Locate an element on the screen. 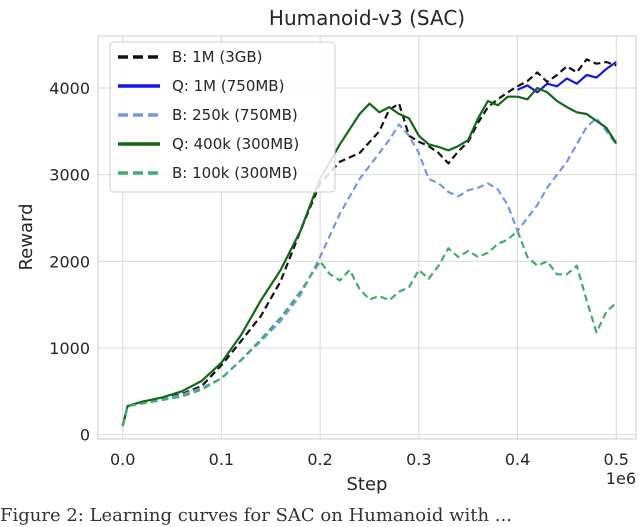 The width and height of the screenshot is (640, 527). y-tick-label: 4000 is located at coordinates (69, 88).